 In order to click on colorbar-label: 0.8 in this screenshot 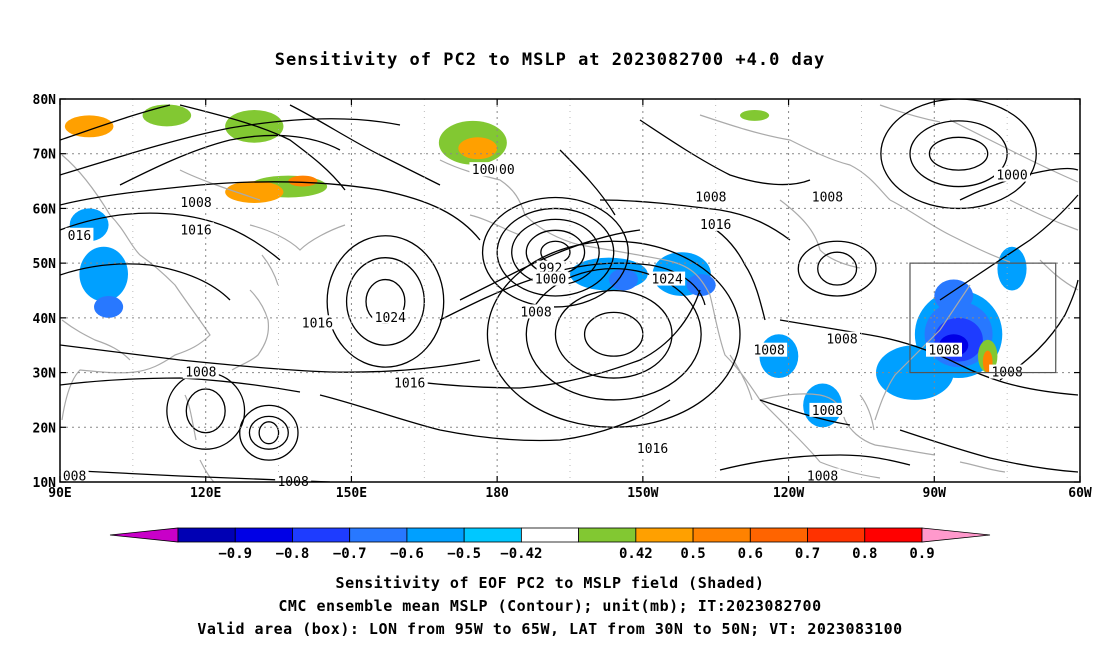, I will do `click(864, 554)`.